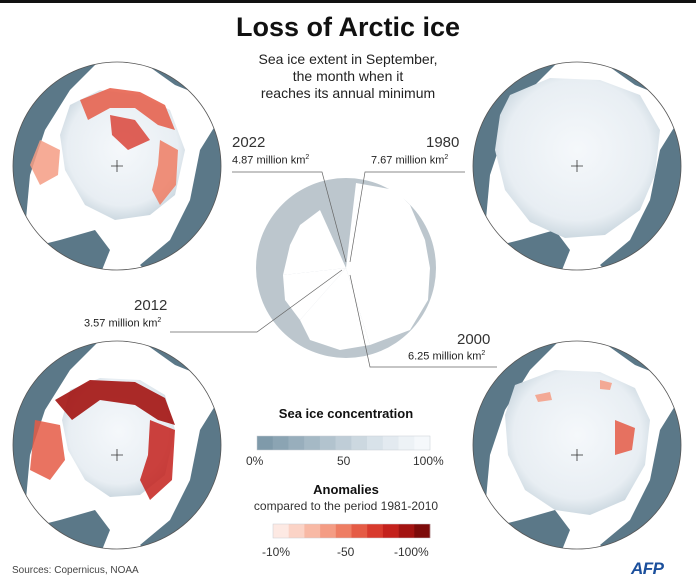 The height and width of the screenshot is (585, 696). What do you see at coordinates (410, 160) in the screenshot?
I see `extent-1980: 7.67 million km2` at bounding box center [410, 160].